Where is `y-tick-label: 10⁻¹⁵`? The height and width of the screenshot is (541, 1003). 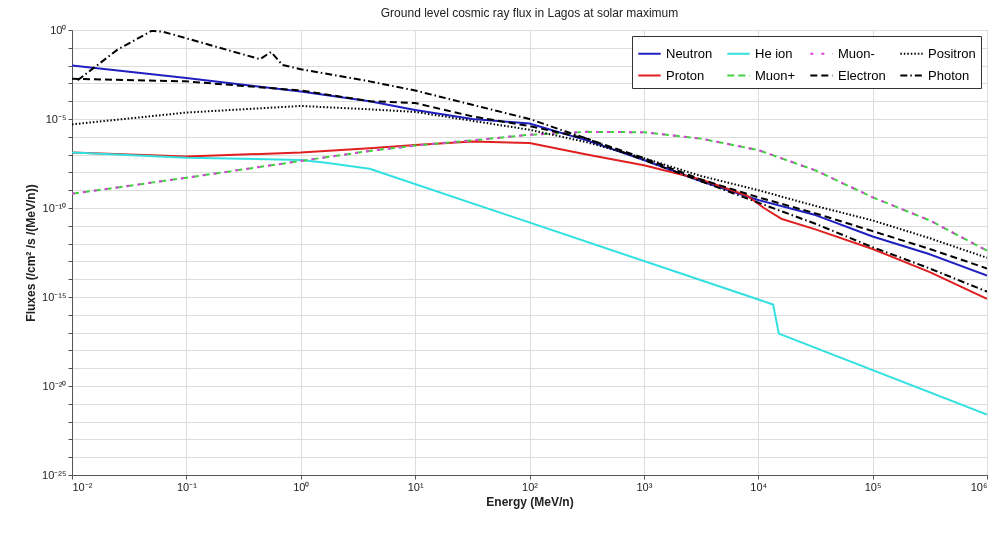
y-tick-label: 10⁻¹⁵ is located at coordinates (54, 296).